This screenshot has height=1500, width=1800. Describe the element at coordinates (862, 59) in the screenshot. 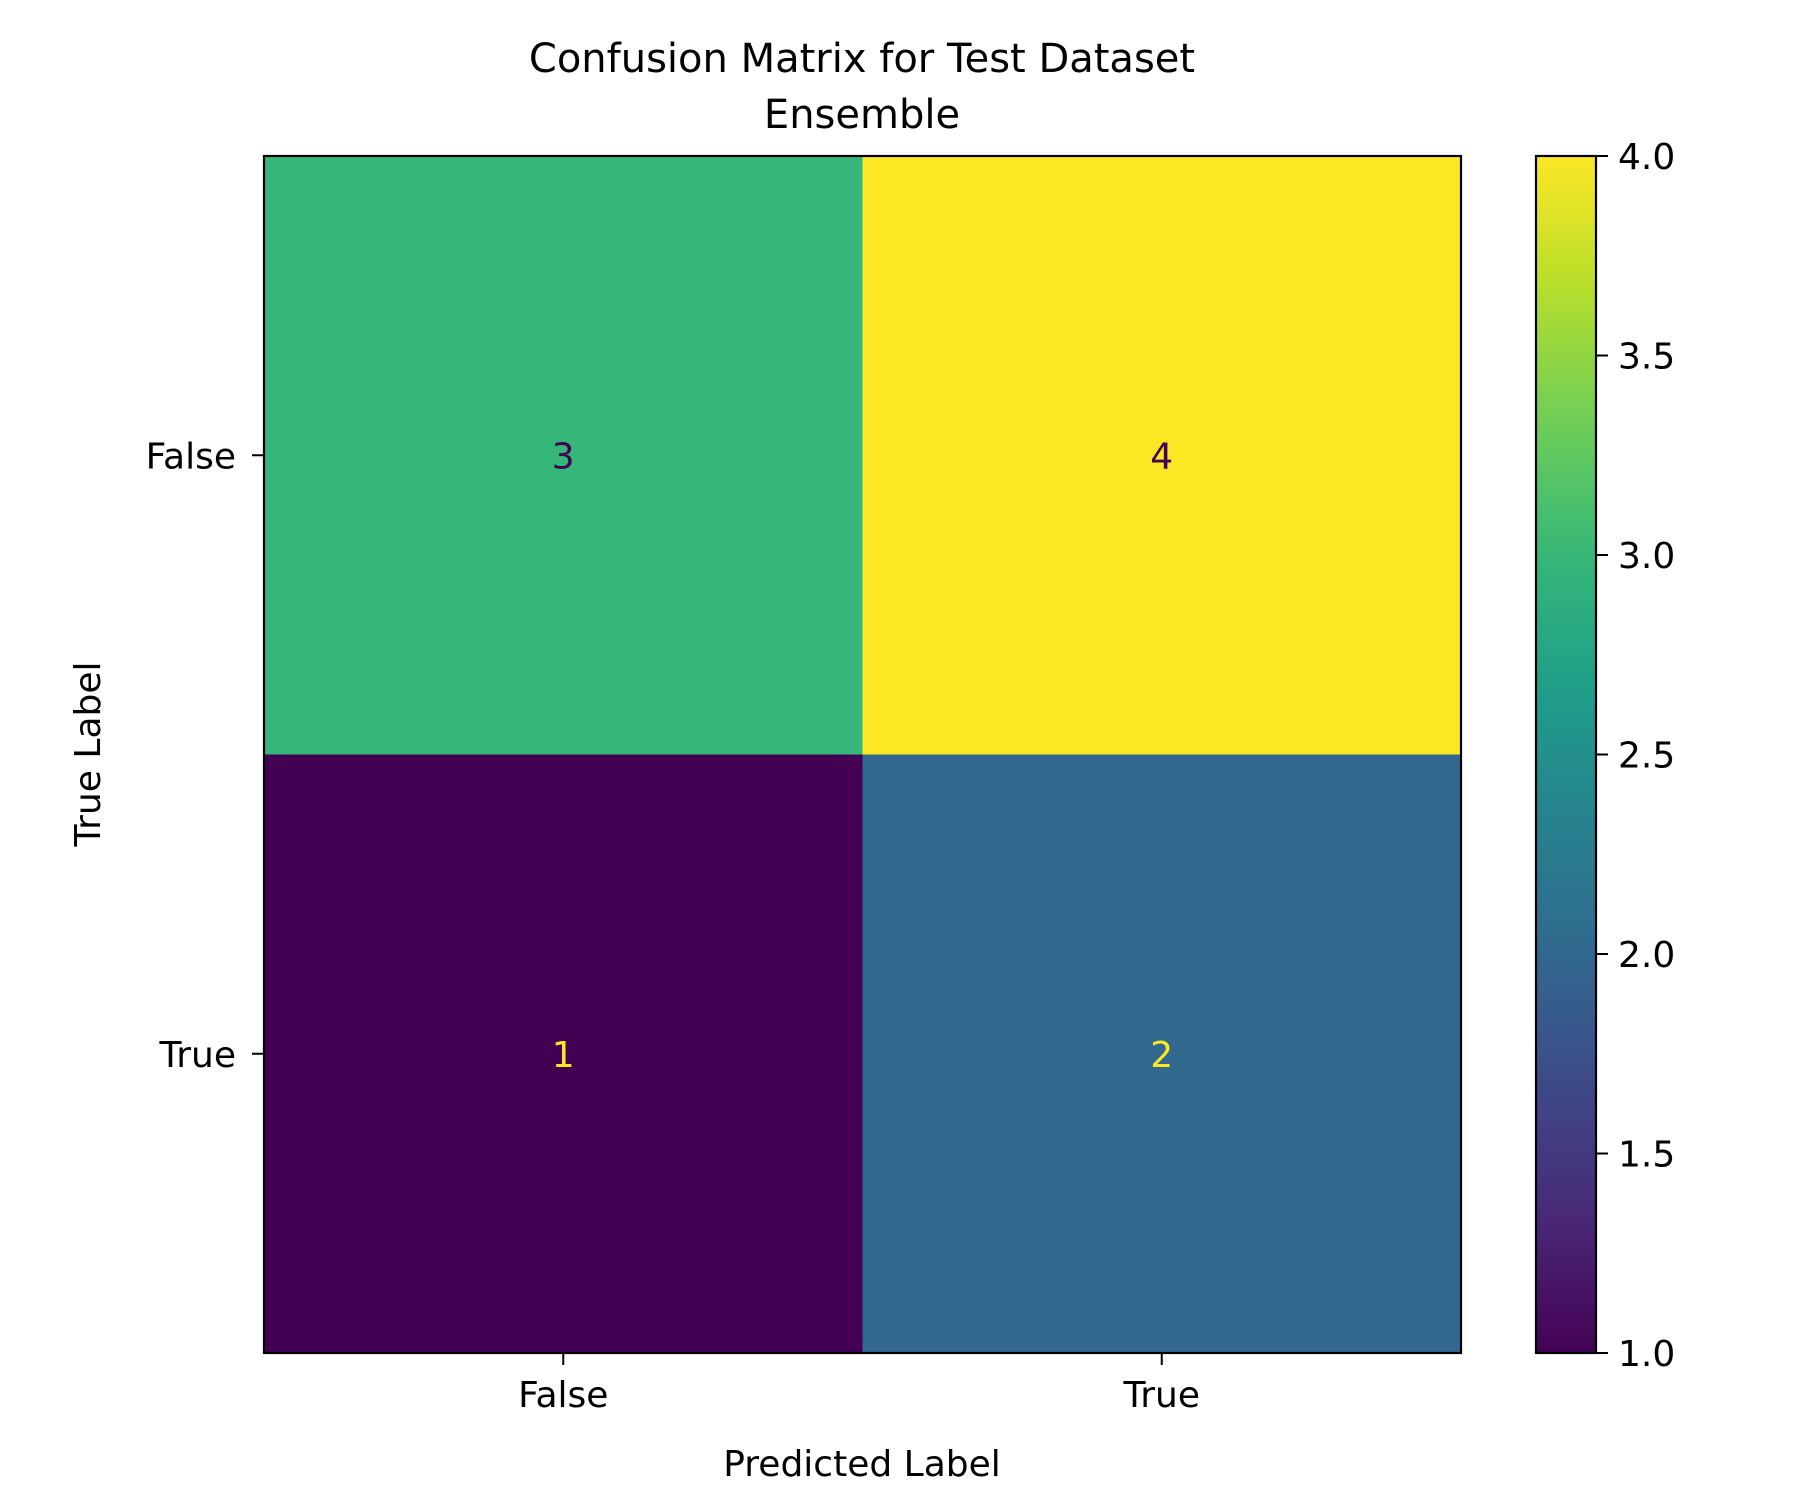

I see `chart-title: Confusion Matrix for Test Dataset` at that location.